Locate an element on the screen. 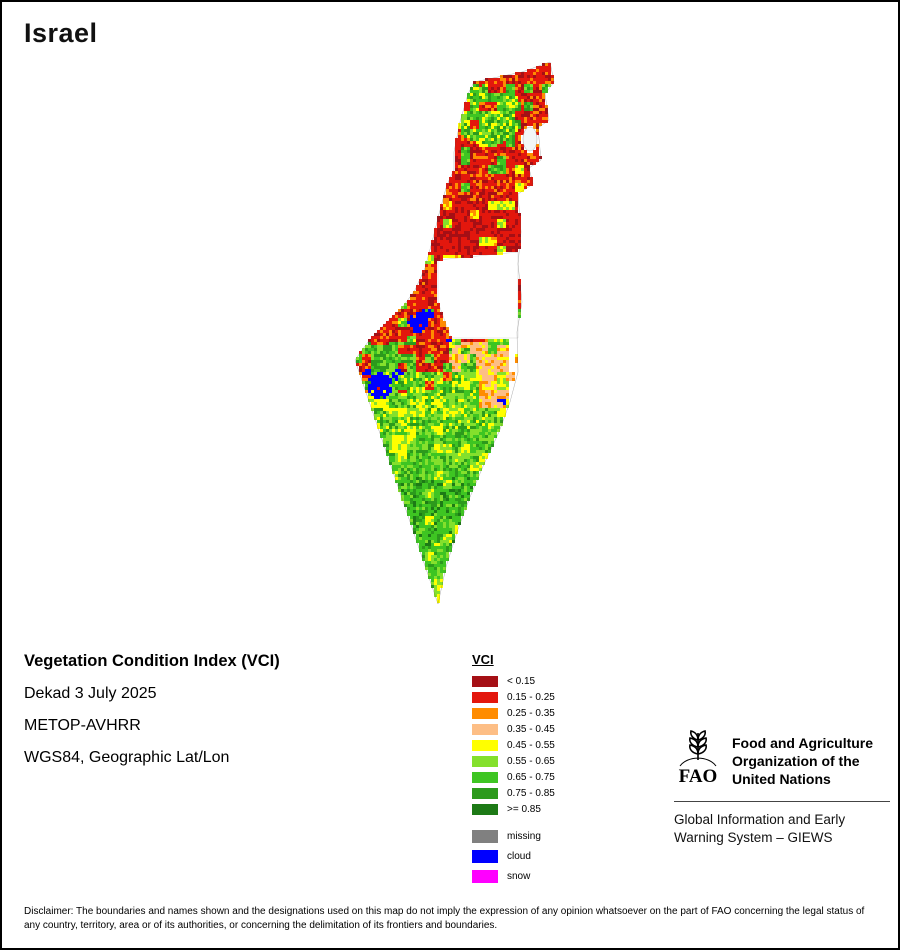 This screenshot has width=900, height=950. legend-label: missing is located at coordinates (524, 836).